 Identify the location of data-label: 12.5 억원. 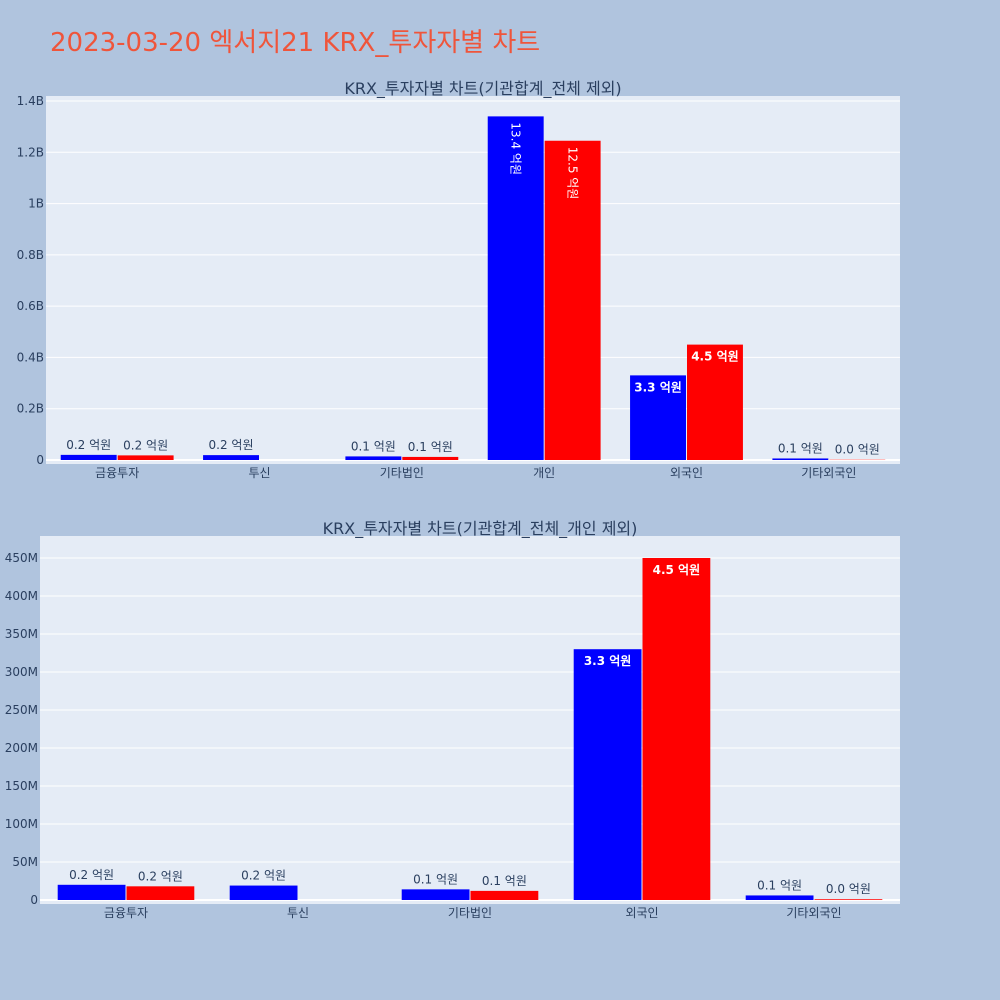
(573, 173).